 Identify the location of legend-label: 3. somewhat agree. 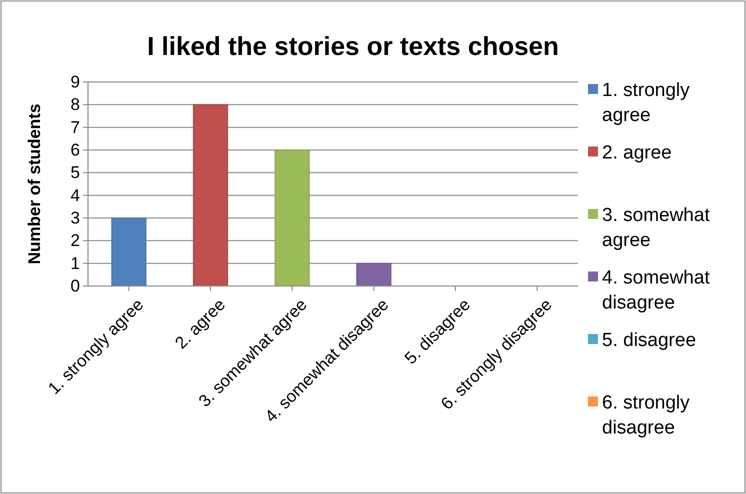
(656, 228).